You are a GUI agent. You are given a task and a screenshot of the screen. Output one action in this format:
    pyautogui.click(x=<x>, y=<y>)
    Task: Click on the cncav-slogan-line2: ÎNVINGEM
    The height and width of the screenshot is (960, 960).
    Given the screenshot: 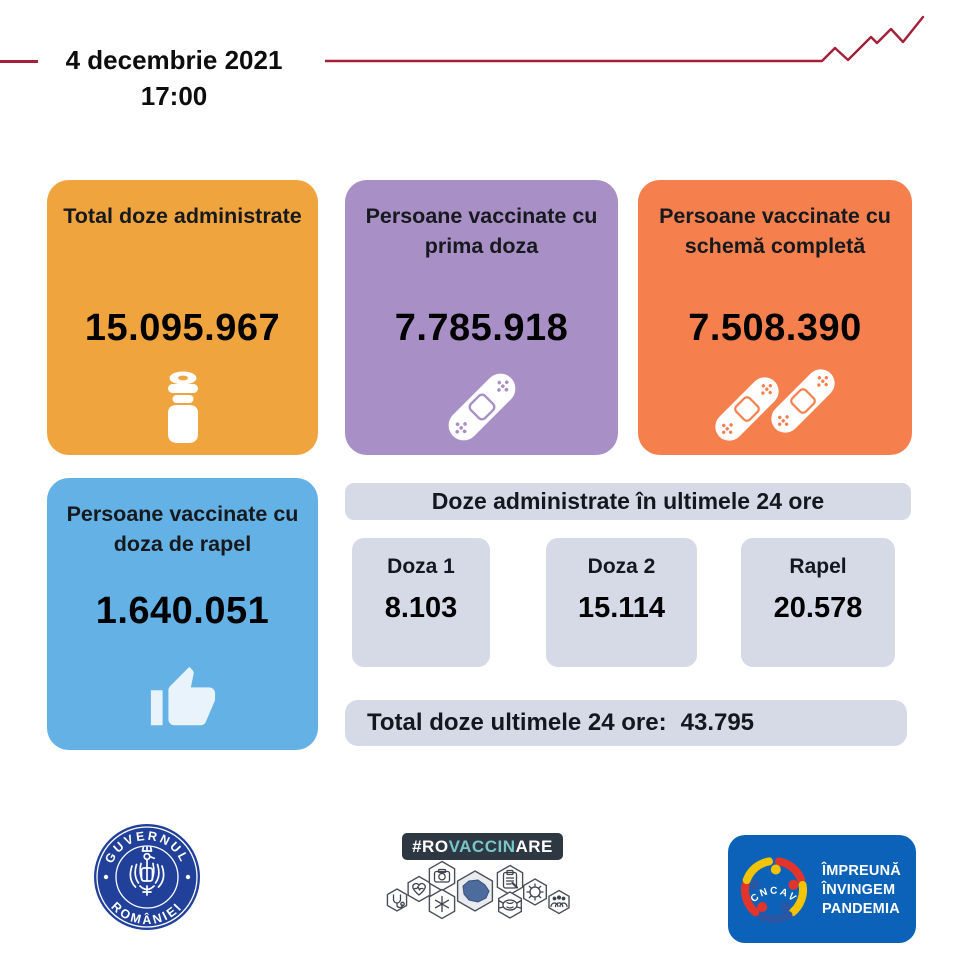 What is the action you would take?
    pyautogui.click(x=859, y=890)
    